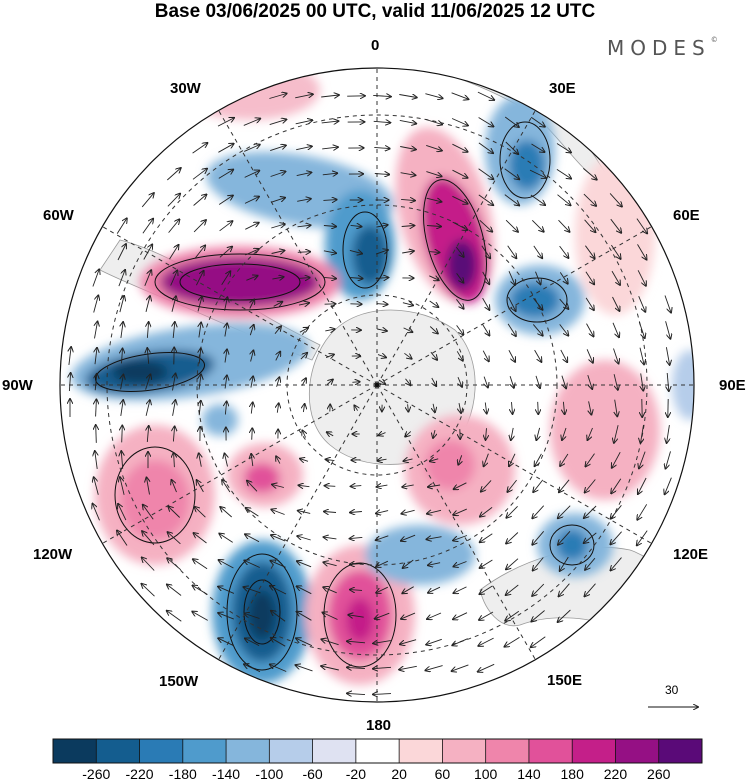 The image size is (750, 783). What do you see at coordinates (379, 725) in the screenshot?
I see `lon-label-180: 180` at bounding box center [379, 725].